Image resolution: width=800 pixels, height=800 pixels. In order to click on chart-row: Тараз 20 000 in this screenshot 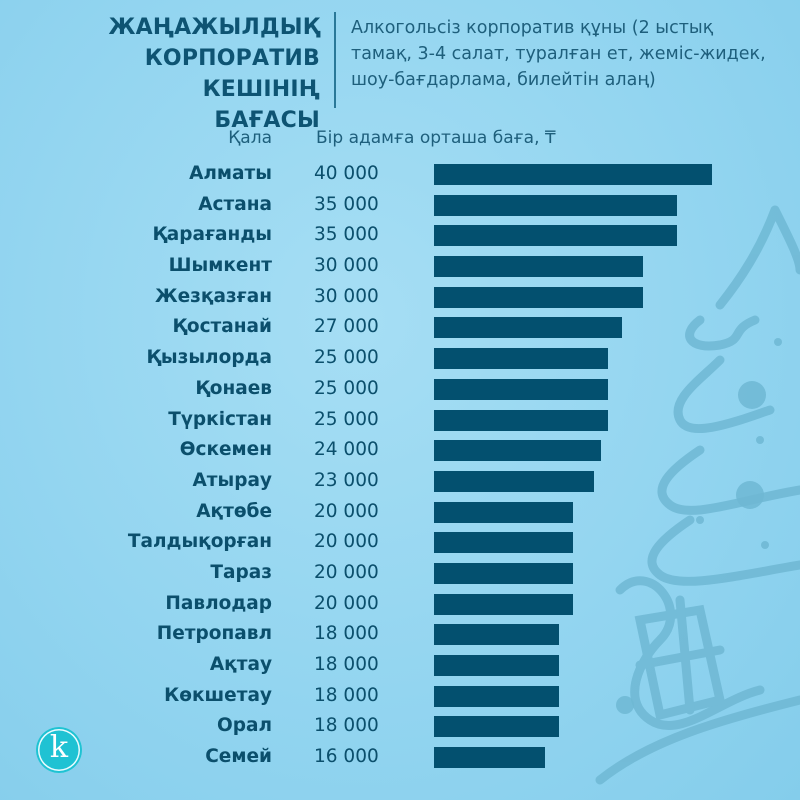, I will do `click(400, 573)`.